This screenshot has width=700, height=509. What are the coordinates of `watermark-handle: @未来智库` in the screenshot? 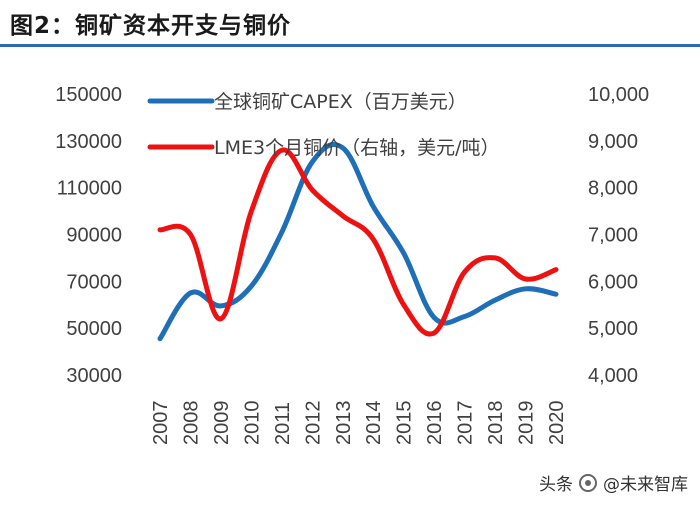 It's located at (645, 485).